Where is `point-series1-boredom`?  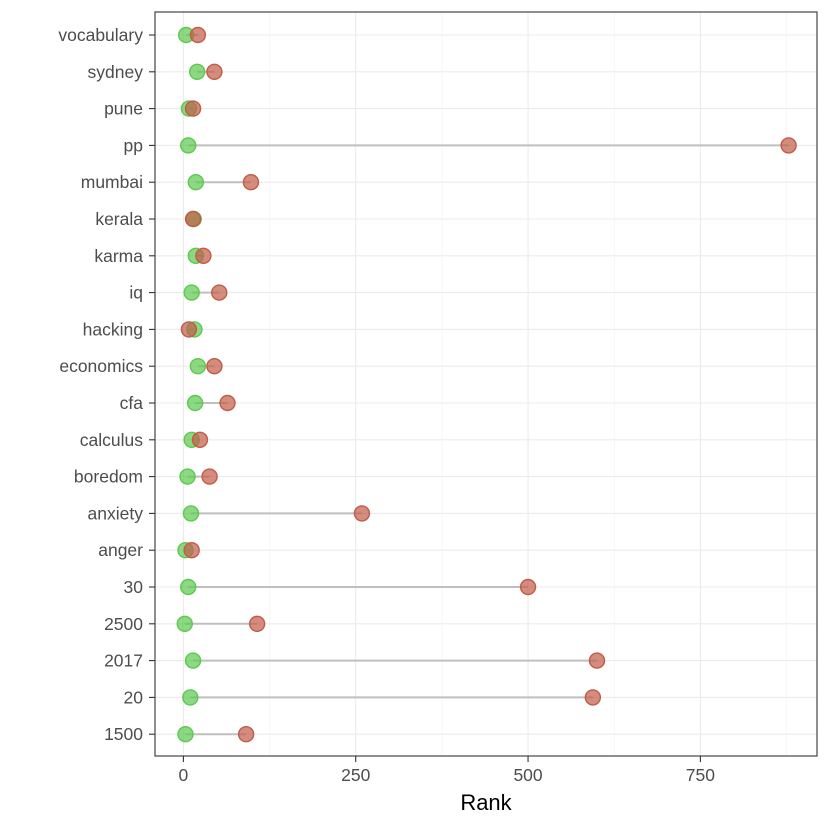
point-series1-boredom is located at coordinates (187, 476).